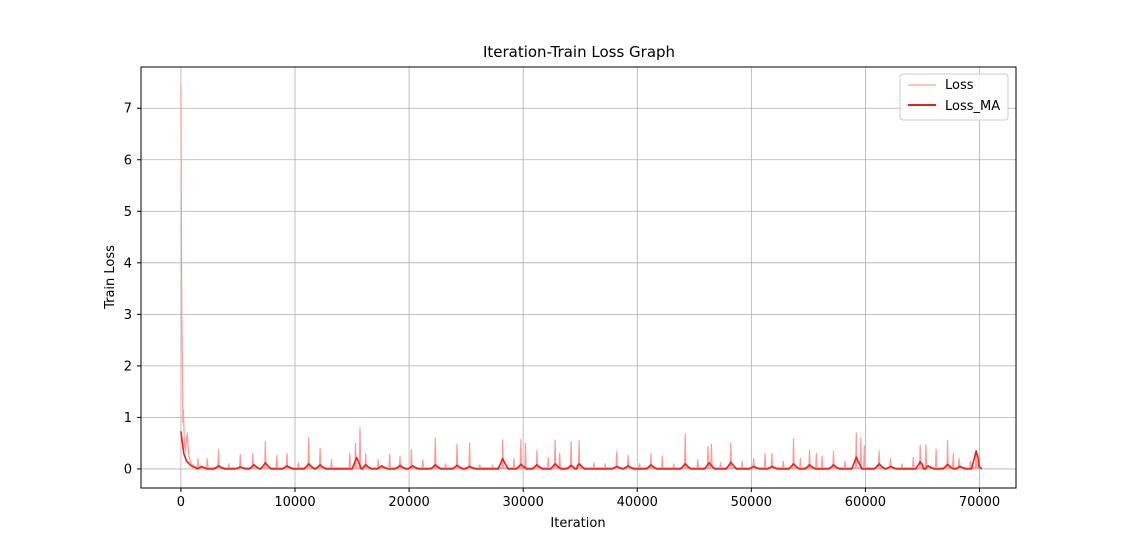  What do you see at coordinates (128, 418) in the screenshot?
I see `y-tick-label: 1` at bounding box center [128, 418].